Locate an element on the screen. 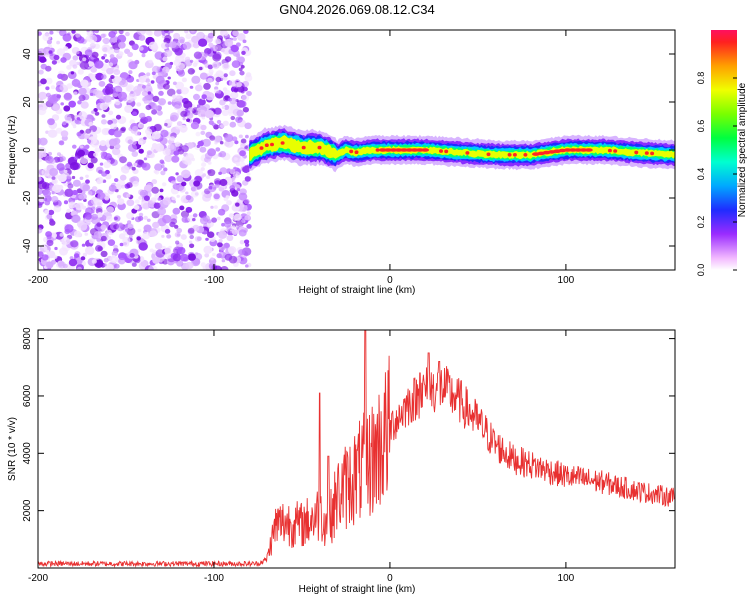 This screenshot has height=600, width=750. colorbar-label: Normalized spectral amplitude is located at coordinates (742, 149).